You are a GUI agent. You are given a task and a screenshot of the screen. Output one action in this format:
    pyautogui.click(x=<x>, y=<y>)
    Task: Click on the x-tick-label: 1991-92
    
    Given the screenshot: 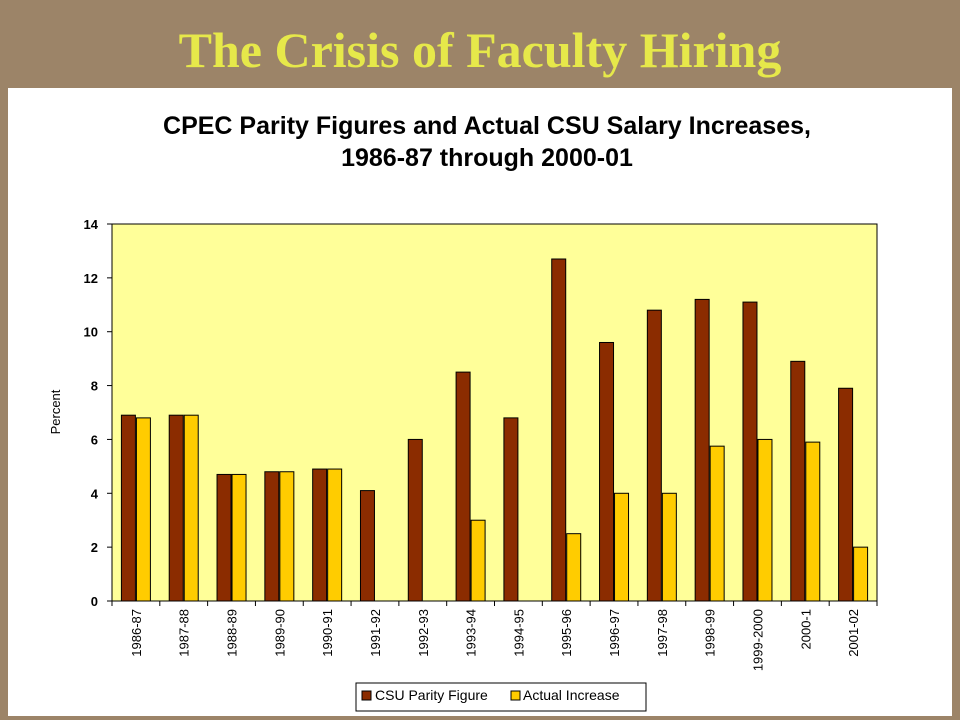 What is the action you would take?
    pyautogui.click(x=375, y=633)
    